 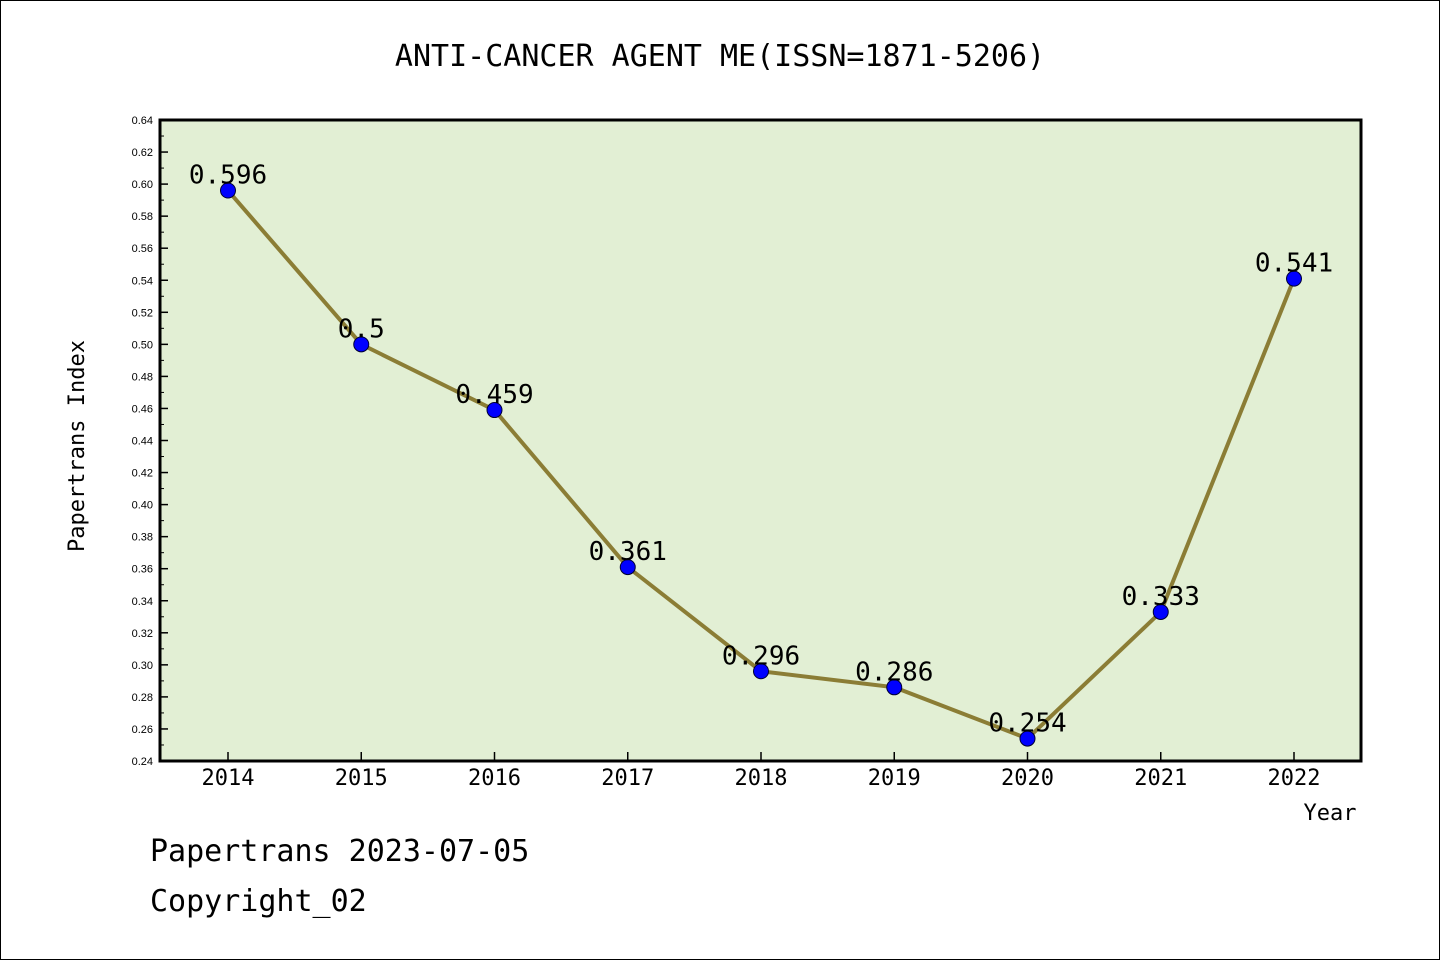 I want to click on x-tick-label: 2022, so click(x=1294, y=778).